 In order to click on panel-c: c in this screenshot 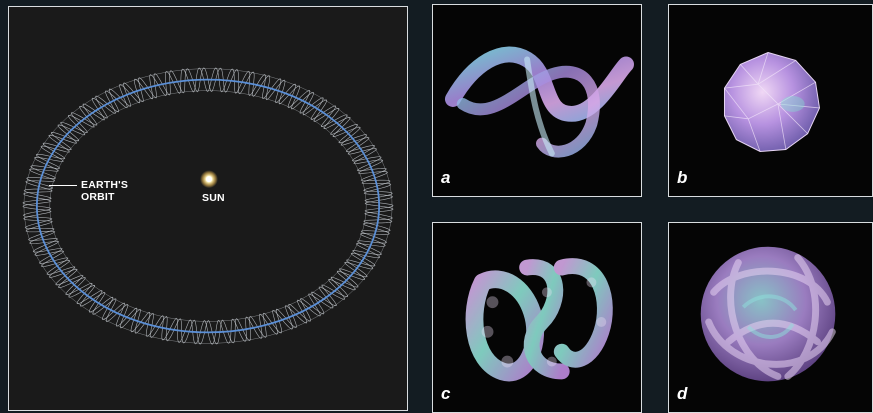, I will do `click(537, 317)`.